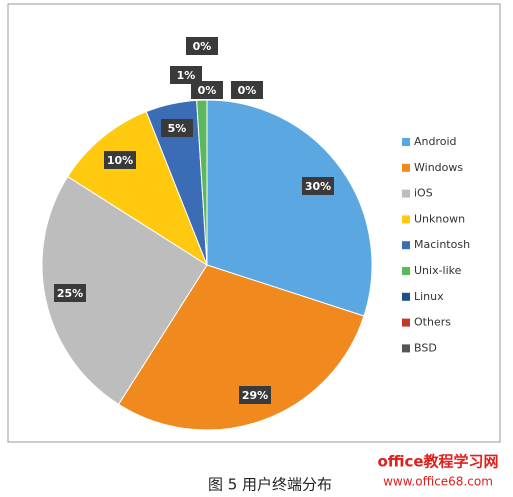 This screenshot has height=497, width=513. What do you see at coordinates (438, 270) in the screenshot?
I see `legend-label: Unix-like` at bounding box center [438, 270].